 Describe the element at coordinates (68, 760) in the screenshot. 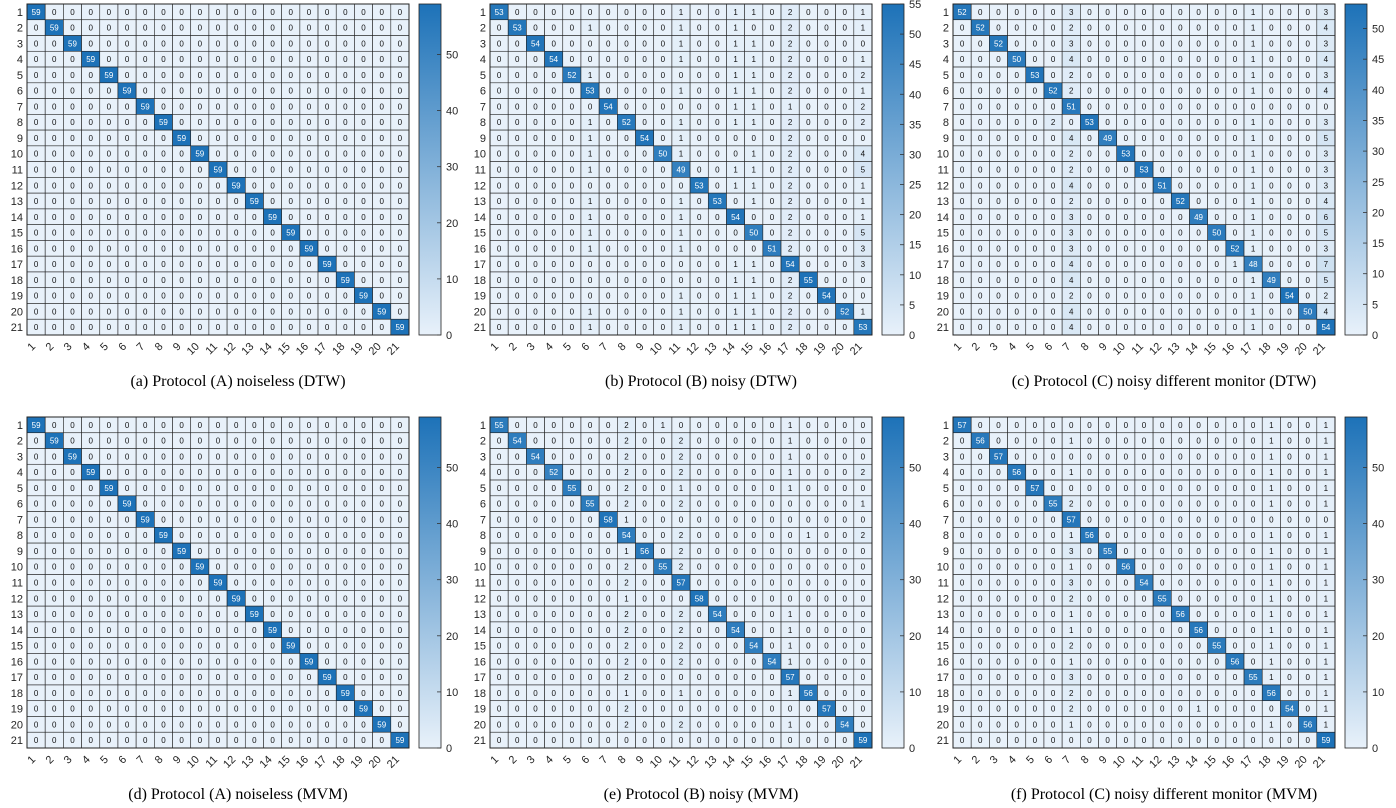

I see `x-tick-label: 3` at that location.